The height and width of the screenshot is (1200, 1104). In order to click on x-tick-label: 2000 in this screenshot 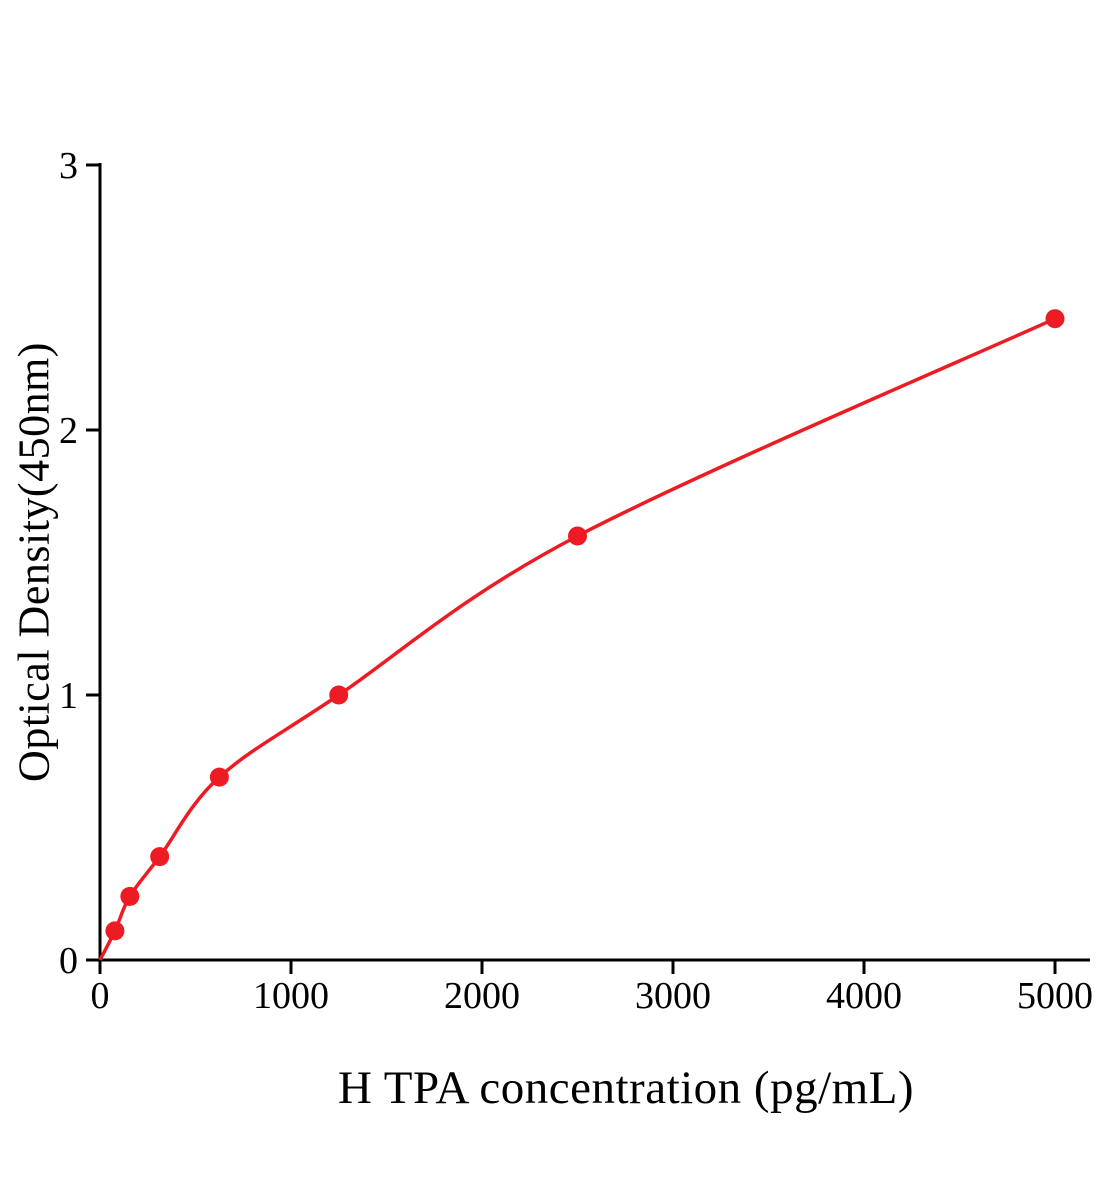, I will do `click(482, 996)`.